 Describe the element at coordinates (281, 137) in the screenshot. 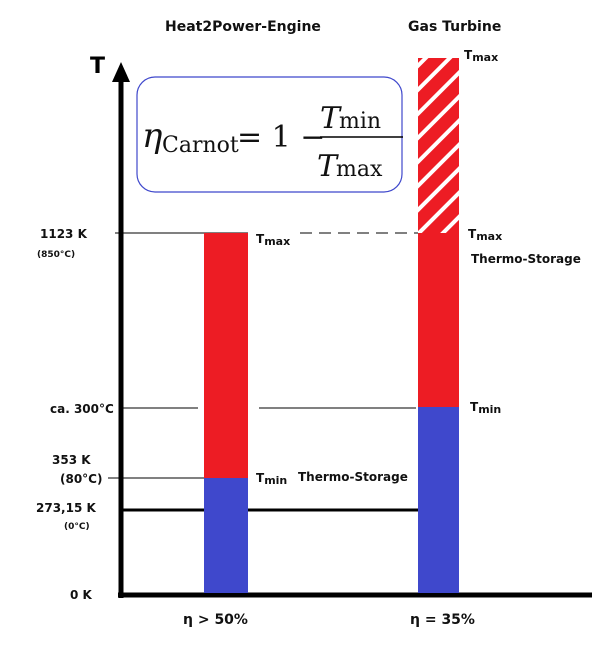

I see `svg-text: = 1 −` at that location.